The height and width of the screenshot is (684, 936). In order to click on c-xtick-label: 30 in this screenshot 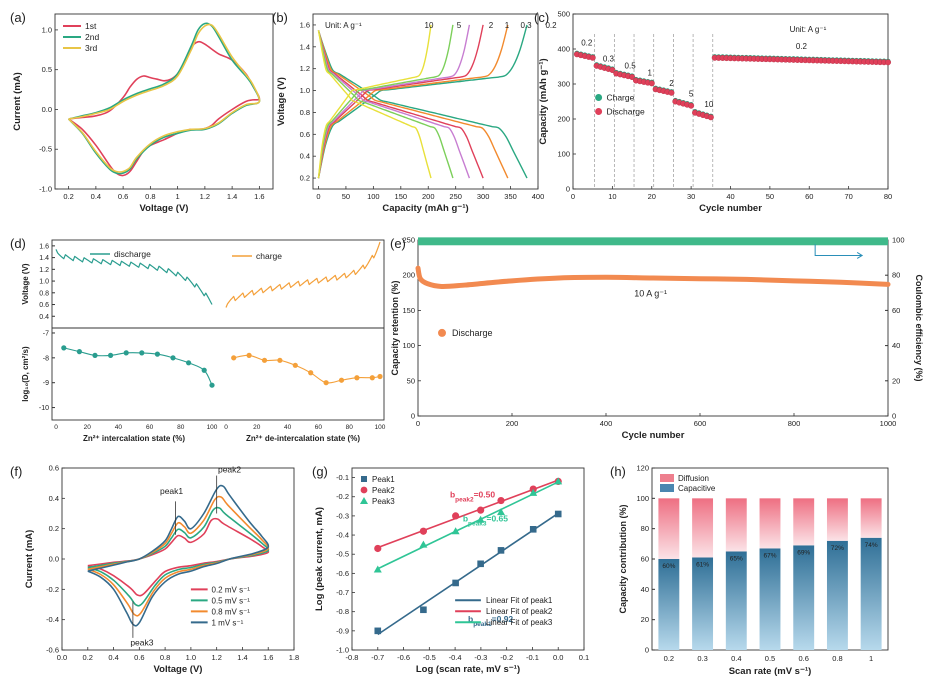, I will do `click(691, 196)`.